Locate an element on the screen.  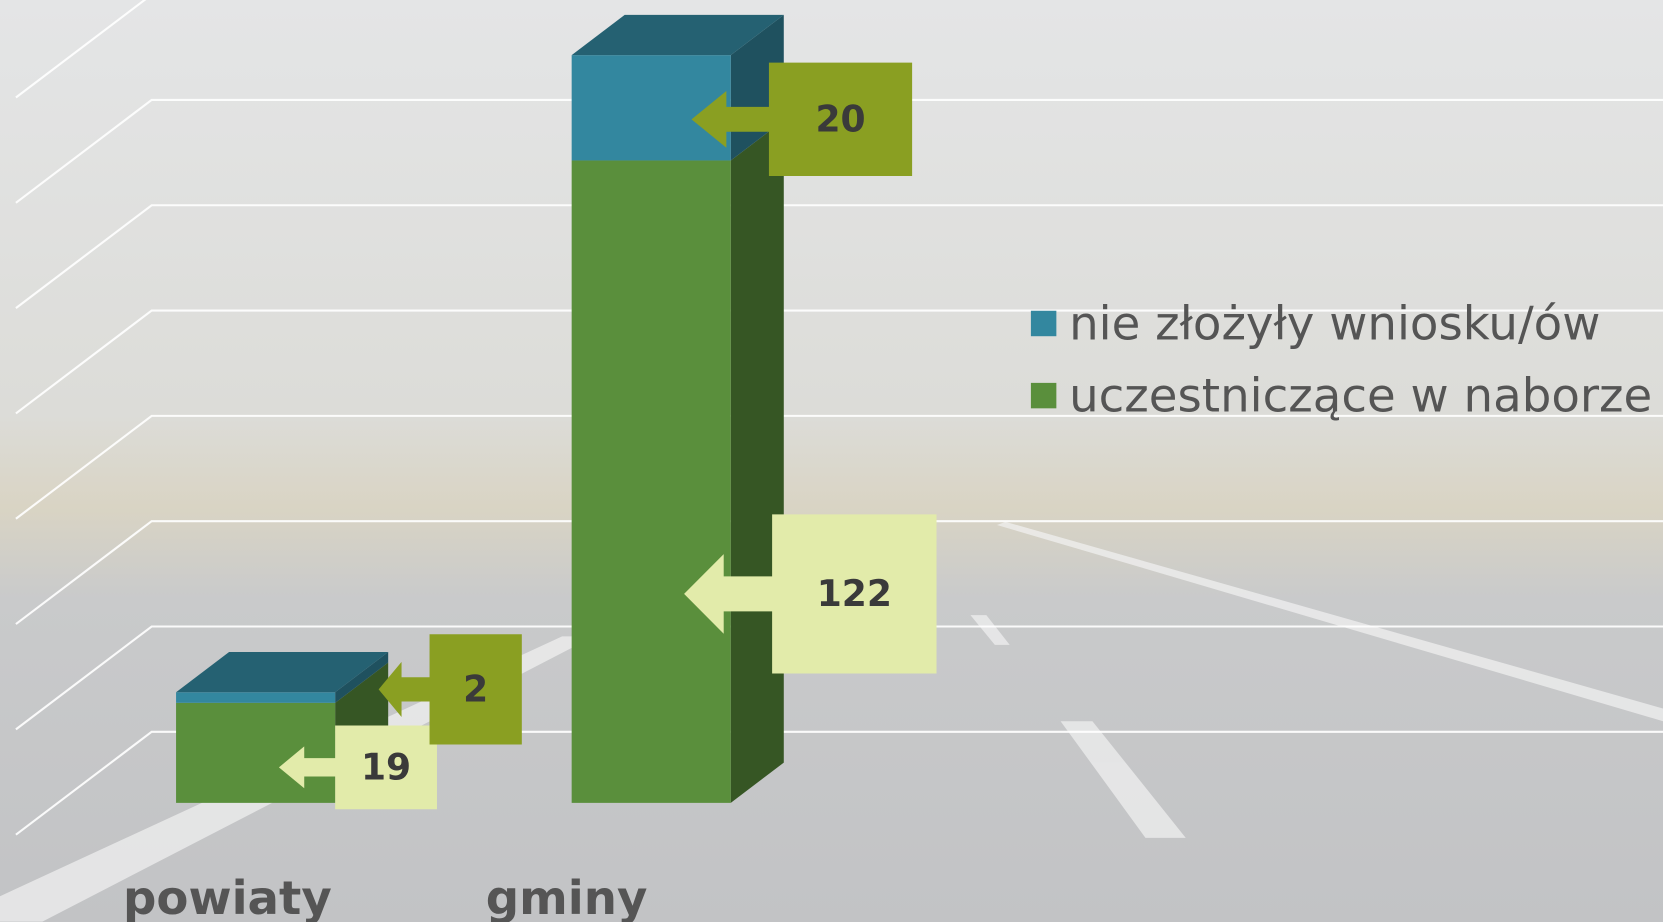
data-label: 20 is located at coordinates (840, 119).